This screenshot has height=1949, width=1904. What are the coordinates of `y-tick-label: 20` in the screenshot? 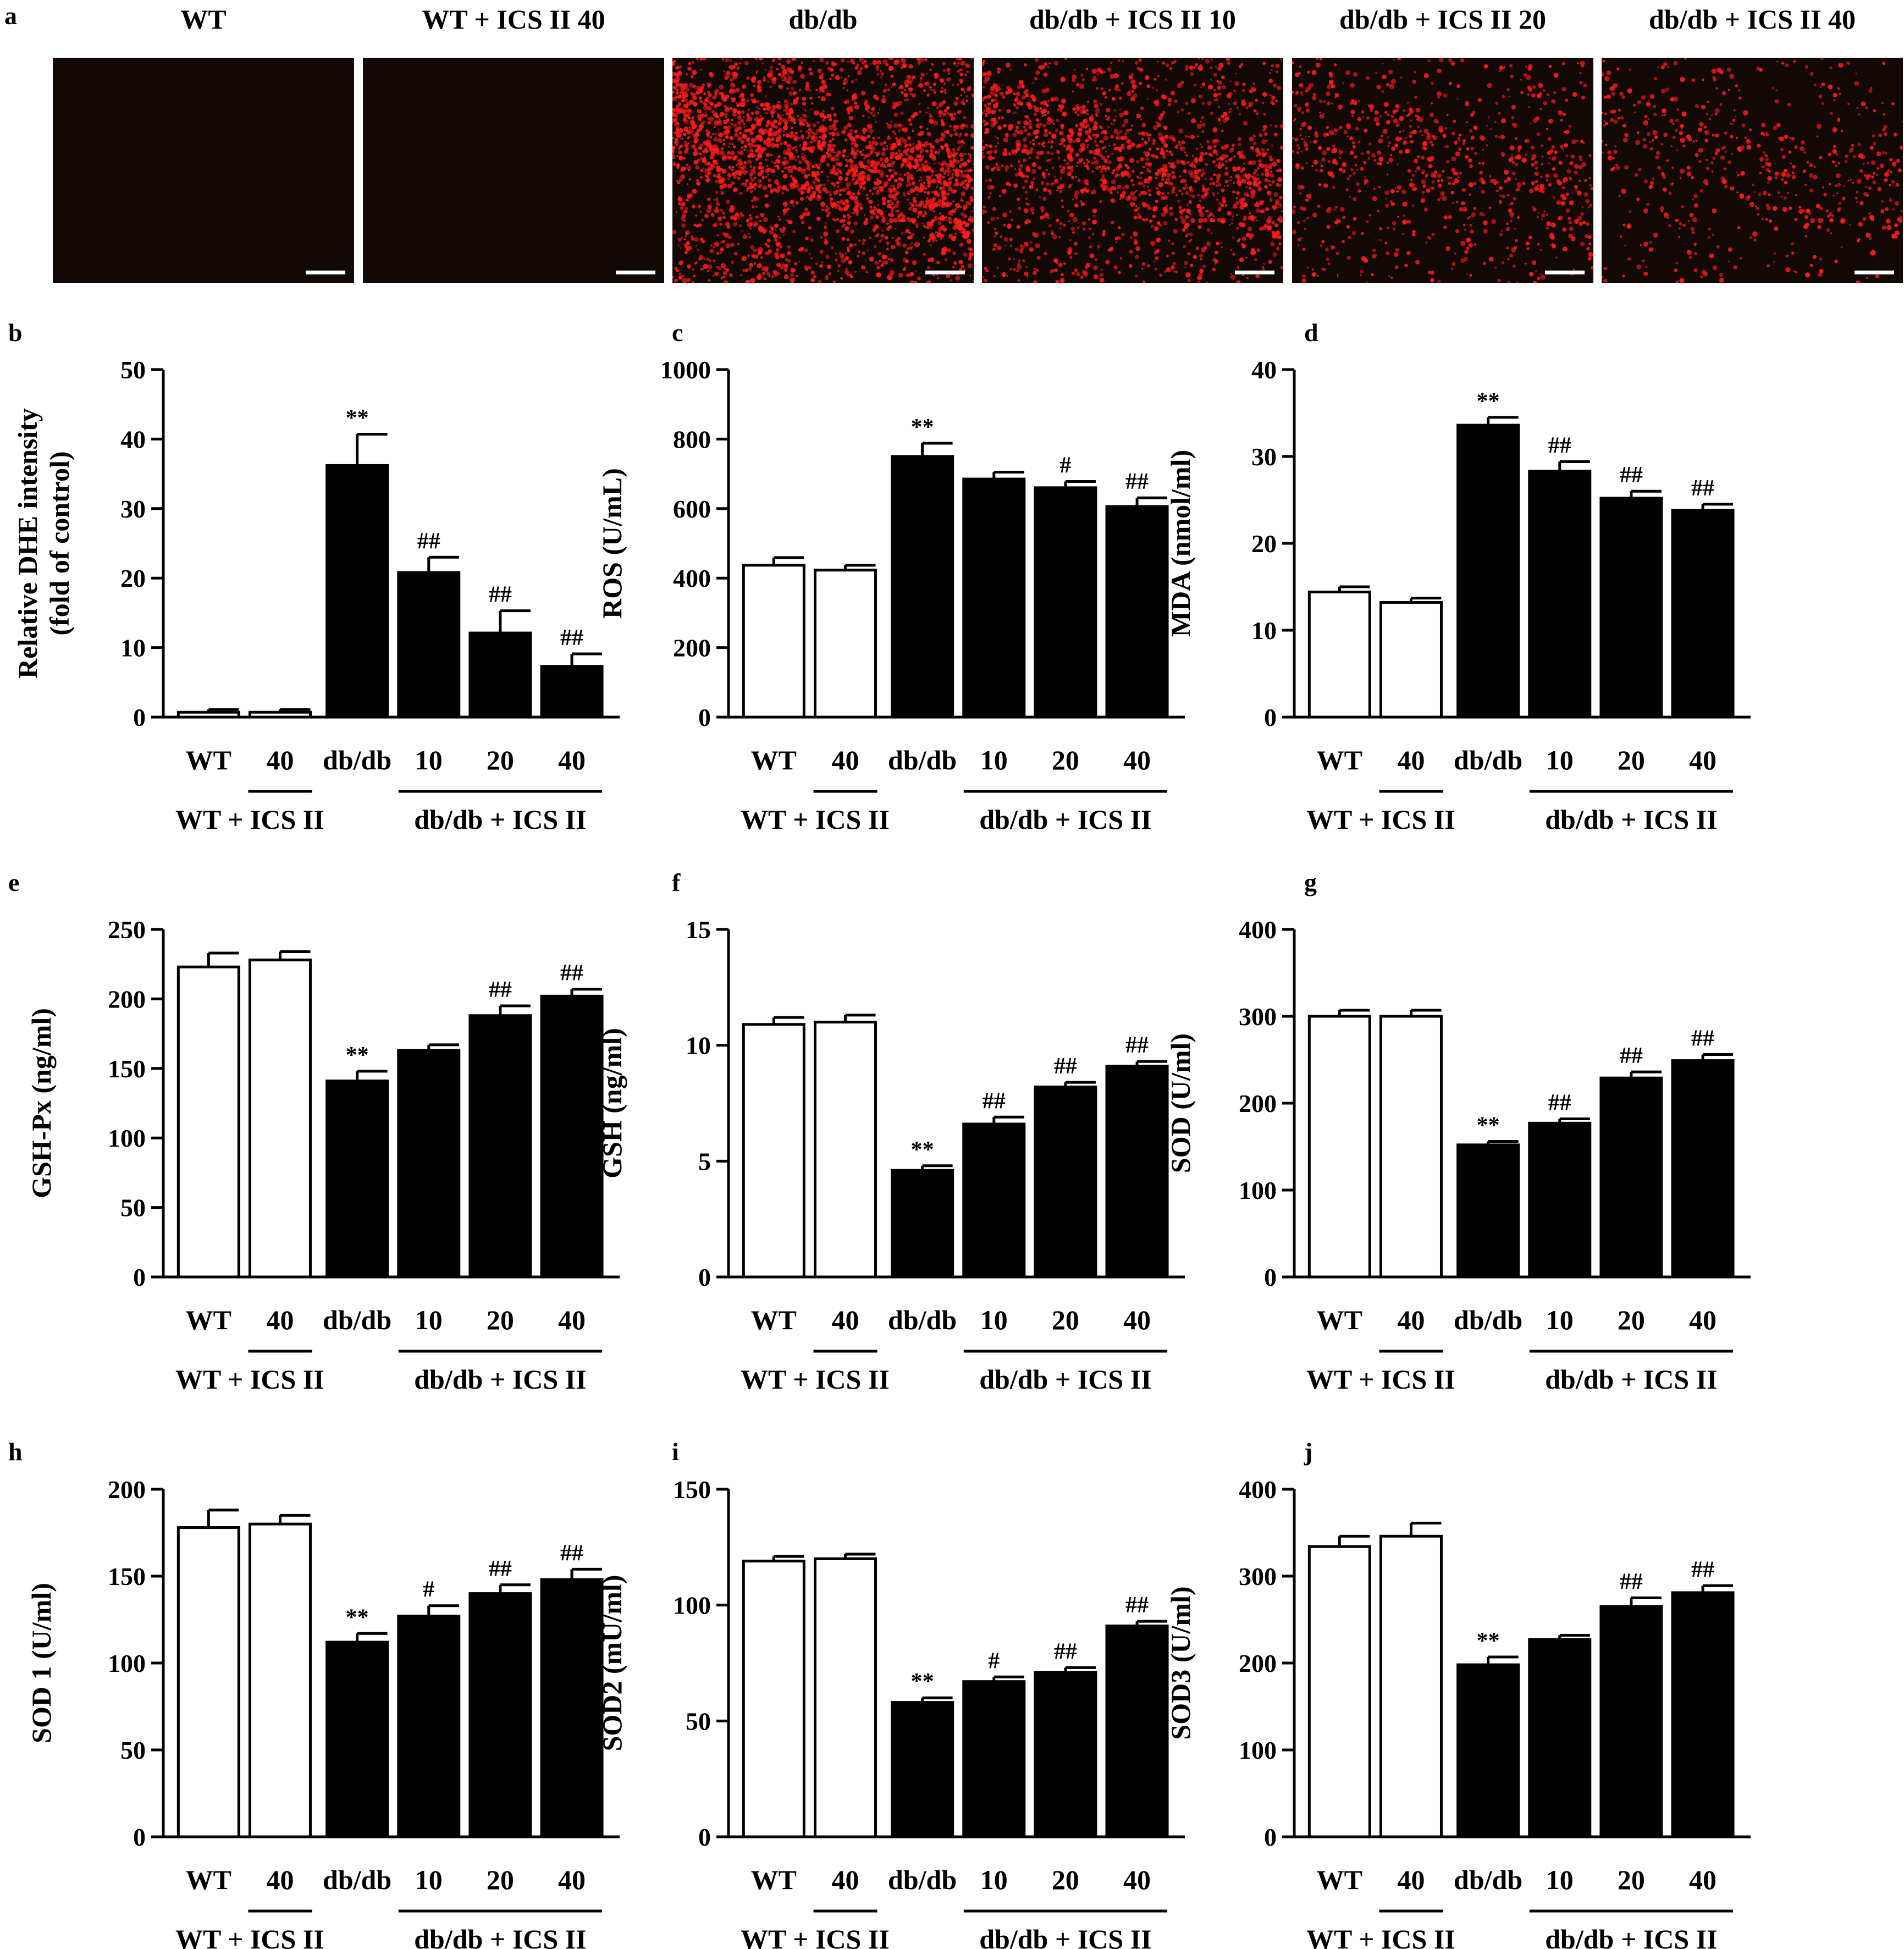 It's located at (133, 578).